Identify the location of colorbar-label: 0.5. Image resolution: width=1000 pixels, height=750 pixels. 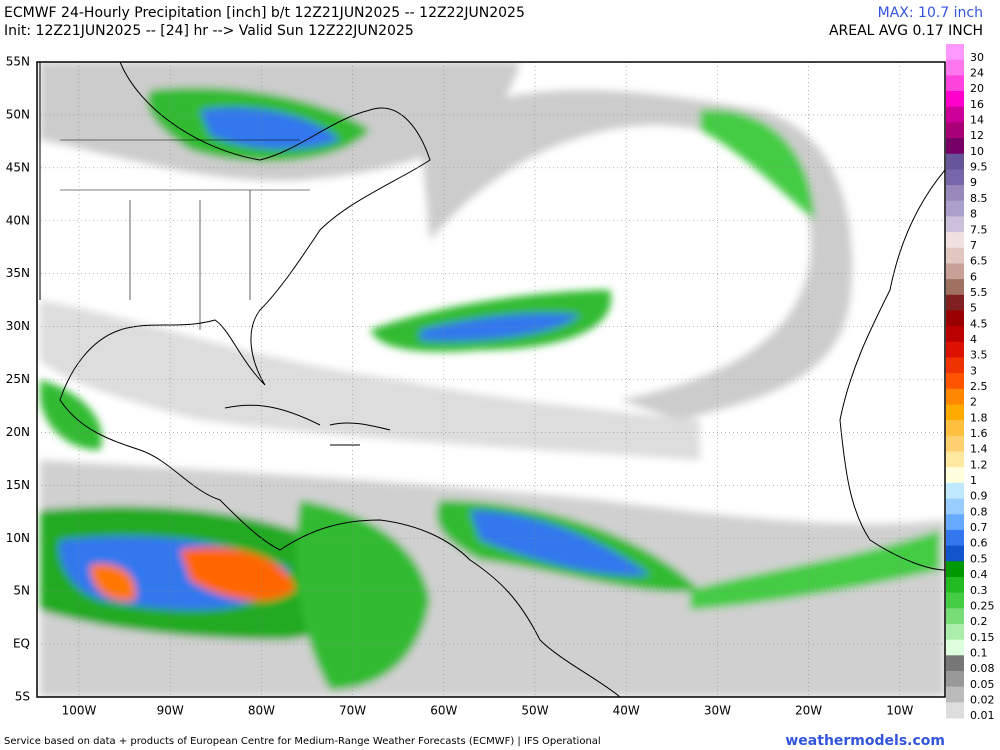
(979, 558).